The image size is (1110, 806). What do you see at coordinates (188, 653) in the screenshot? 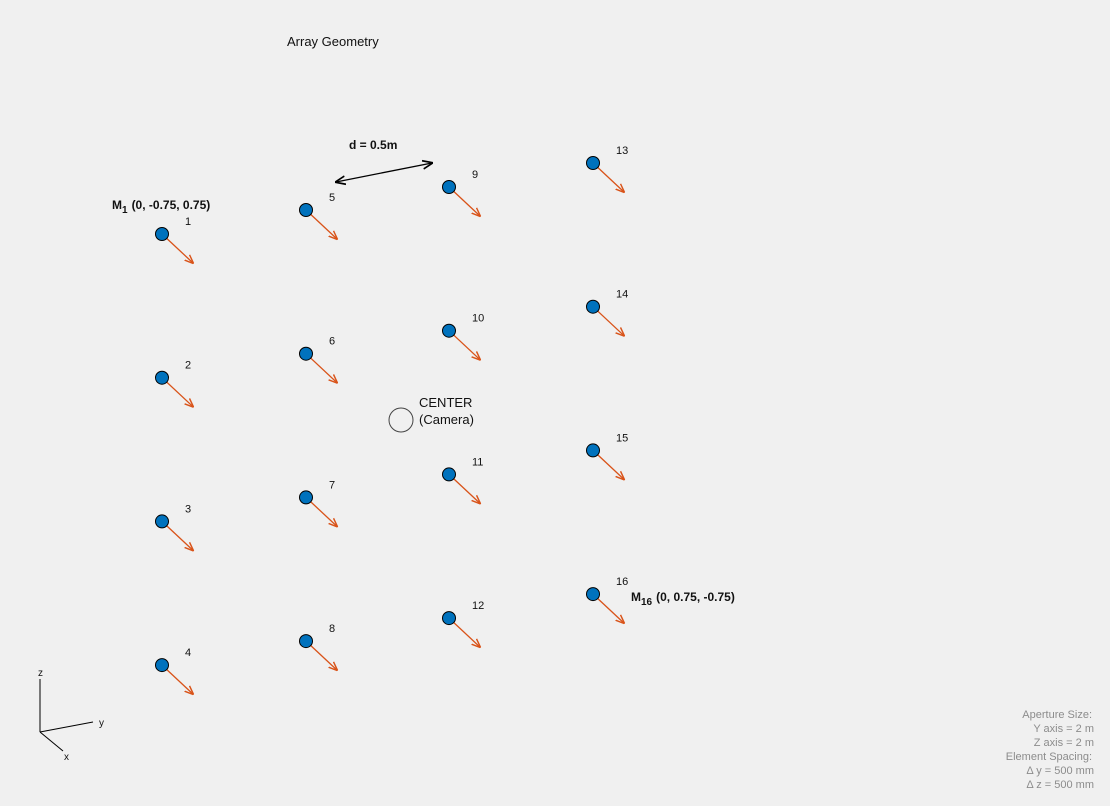
I see `element-number-4: 4` at bounding box center [188, 653].